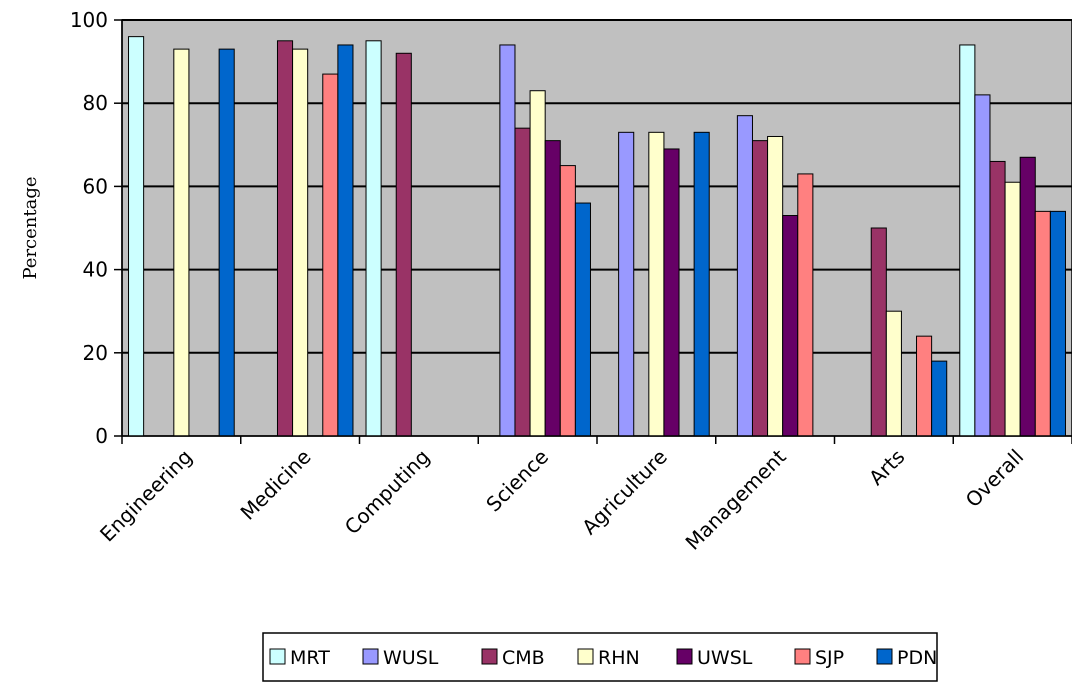 The width and height of the screenshot is (1072, 682). I want to click on x-category-label: Computing, so click(387, 492).